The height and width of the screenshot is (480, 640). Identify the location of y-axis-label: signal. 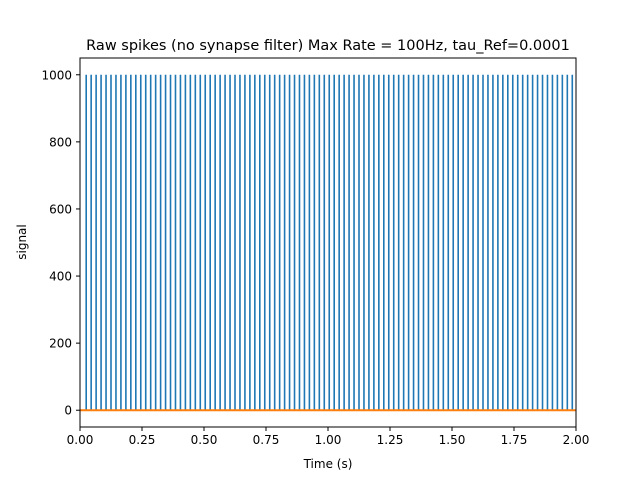
(22, 242).